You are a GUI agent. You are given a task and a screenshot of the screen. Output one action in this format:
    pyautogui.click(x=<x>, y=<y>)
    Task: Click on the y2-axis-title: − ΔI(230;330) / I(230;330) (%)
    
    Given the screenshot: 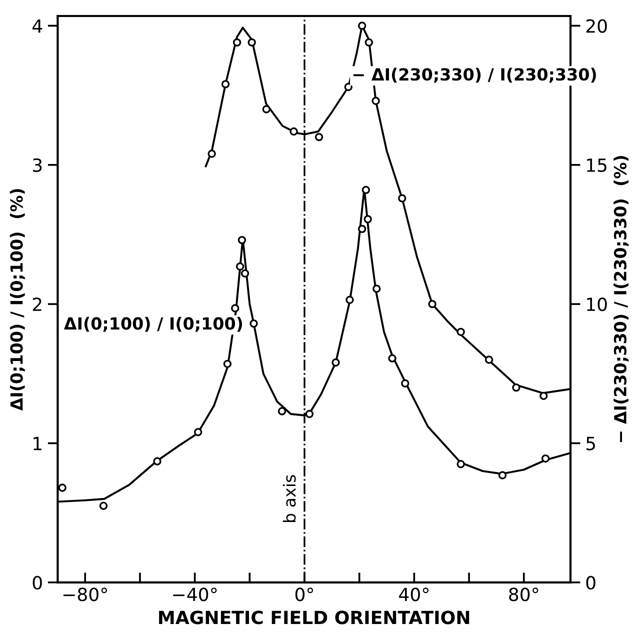 What is the action you would take?
    pyautogui.click(x=621, y=299)
    